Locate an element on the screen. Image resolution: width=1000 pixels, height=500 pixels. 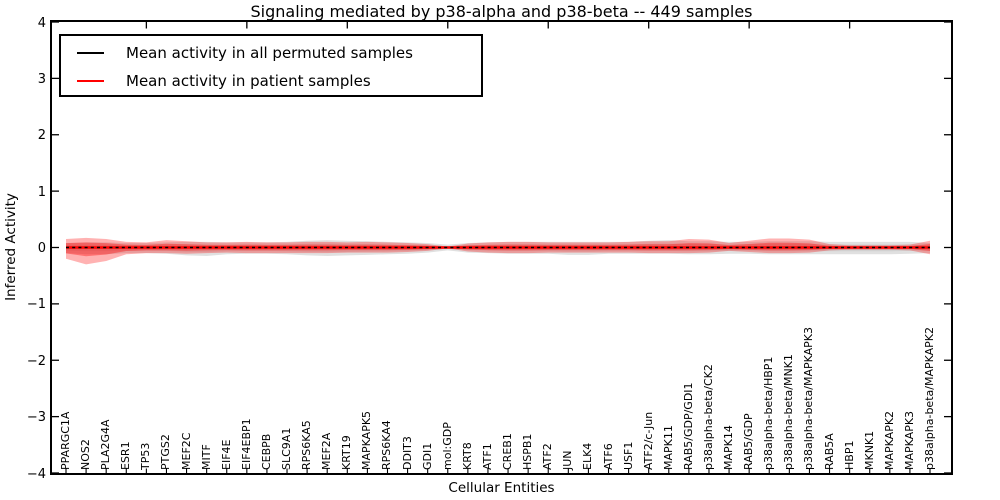
y-tick-label: −3 is located at coordinates (36, 418).